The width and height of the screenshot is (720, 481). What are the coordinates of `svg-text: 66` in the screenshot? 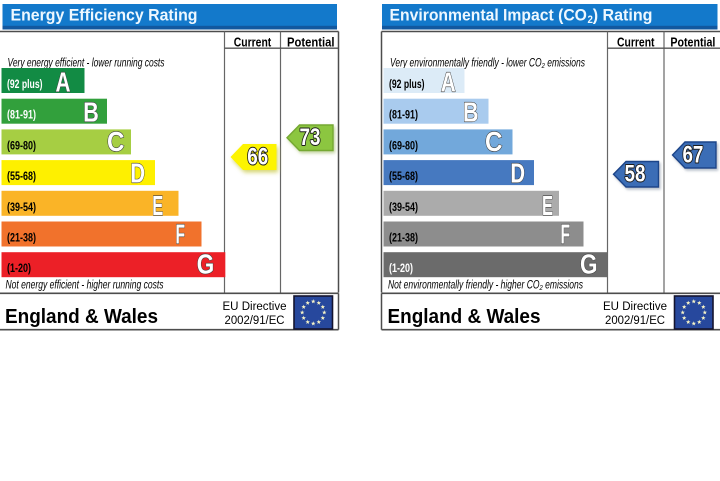 It's located at (257, 157).